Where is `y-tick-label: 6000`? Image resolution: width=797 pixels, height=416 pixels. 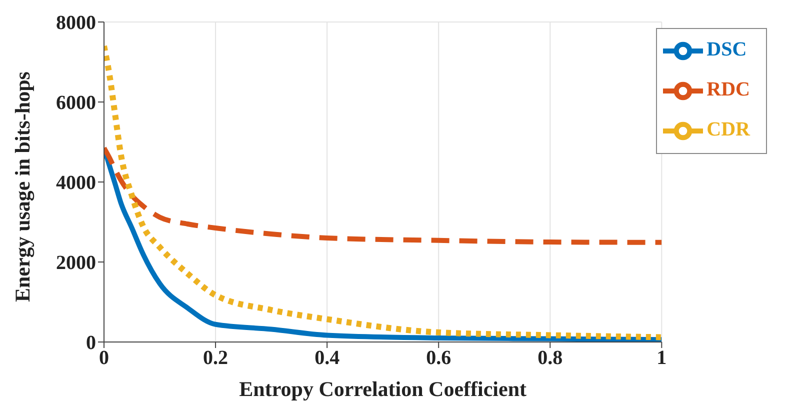
y-tick-label: 6000 is located at coordinates (76, 103).